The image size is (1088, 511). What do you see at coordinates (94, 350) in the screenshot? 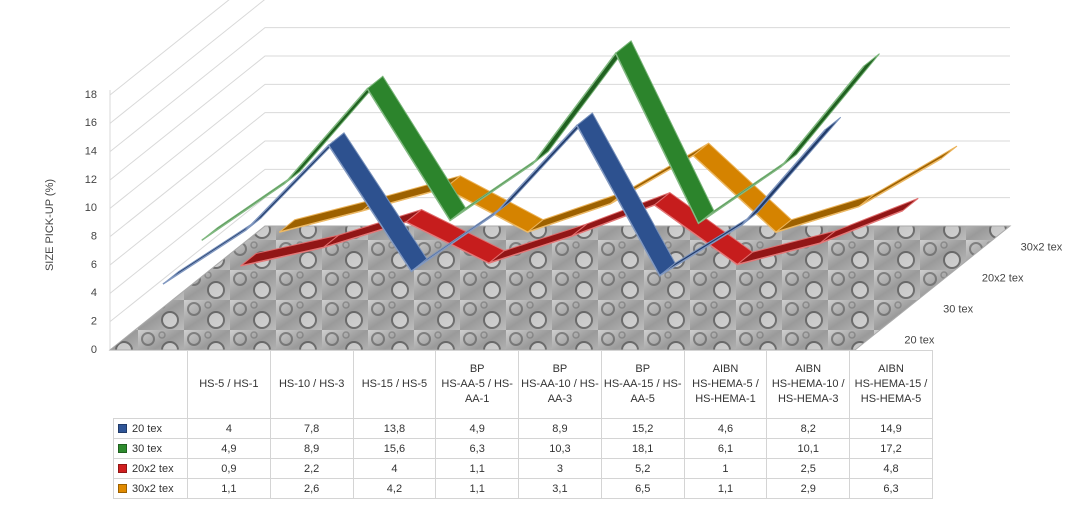
I see `y-tick-label: 0` at bounding box center [94, 350].